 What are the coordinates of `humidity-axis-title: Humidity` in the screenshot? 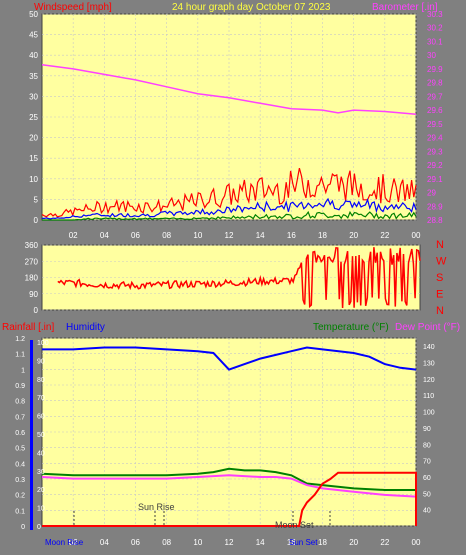 It's located at (85, 327).